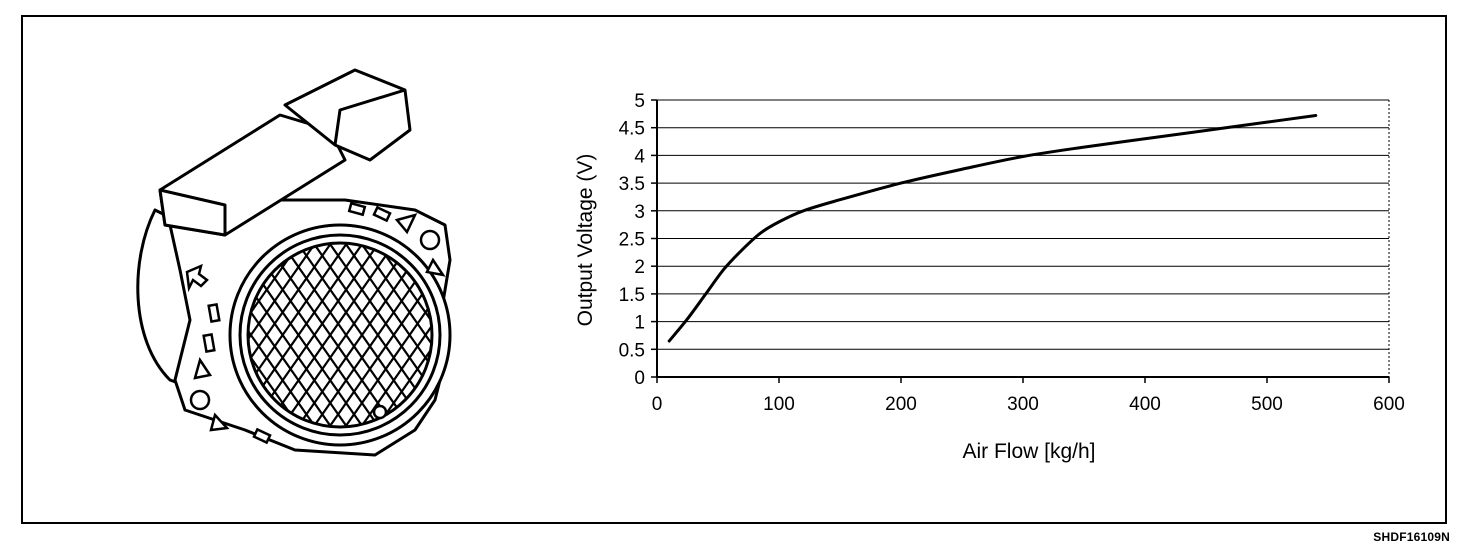 The height and width of the screenshot is (548, 1472). What do you see at coordinates (632, 129) in the screenshot?
I see `y-tick-label: 4.5` at bounding box center [632, 129].